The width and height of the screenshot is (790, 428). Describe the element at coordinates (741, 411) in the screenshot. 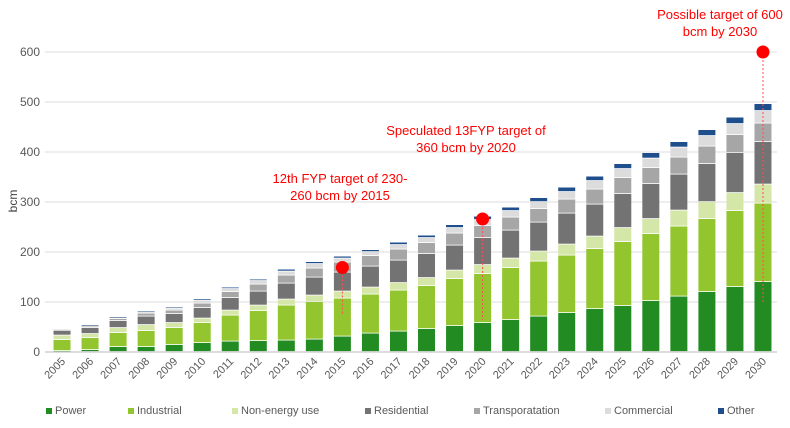

I see `legend-label: Other` at that location.